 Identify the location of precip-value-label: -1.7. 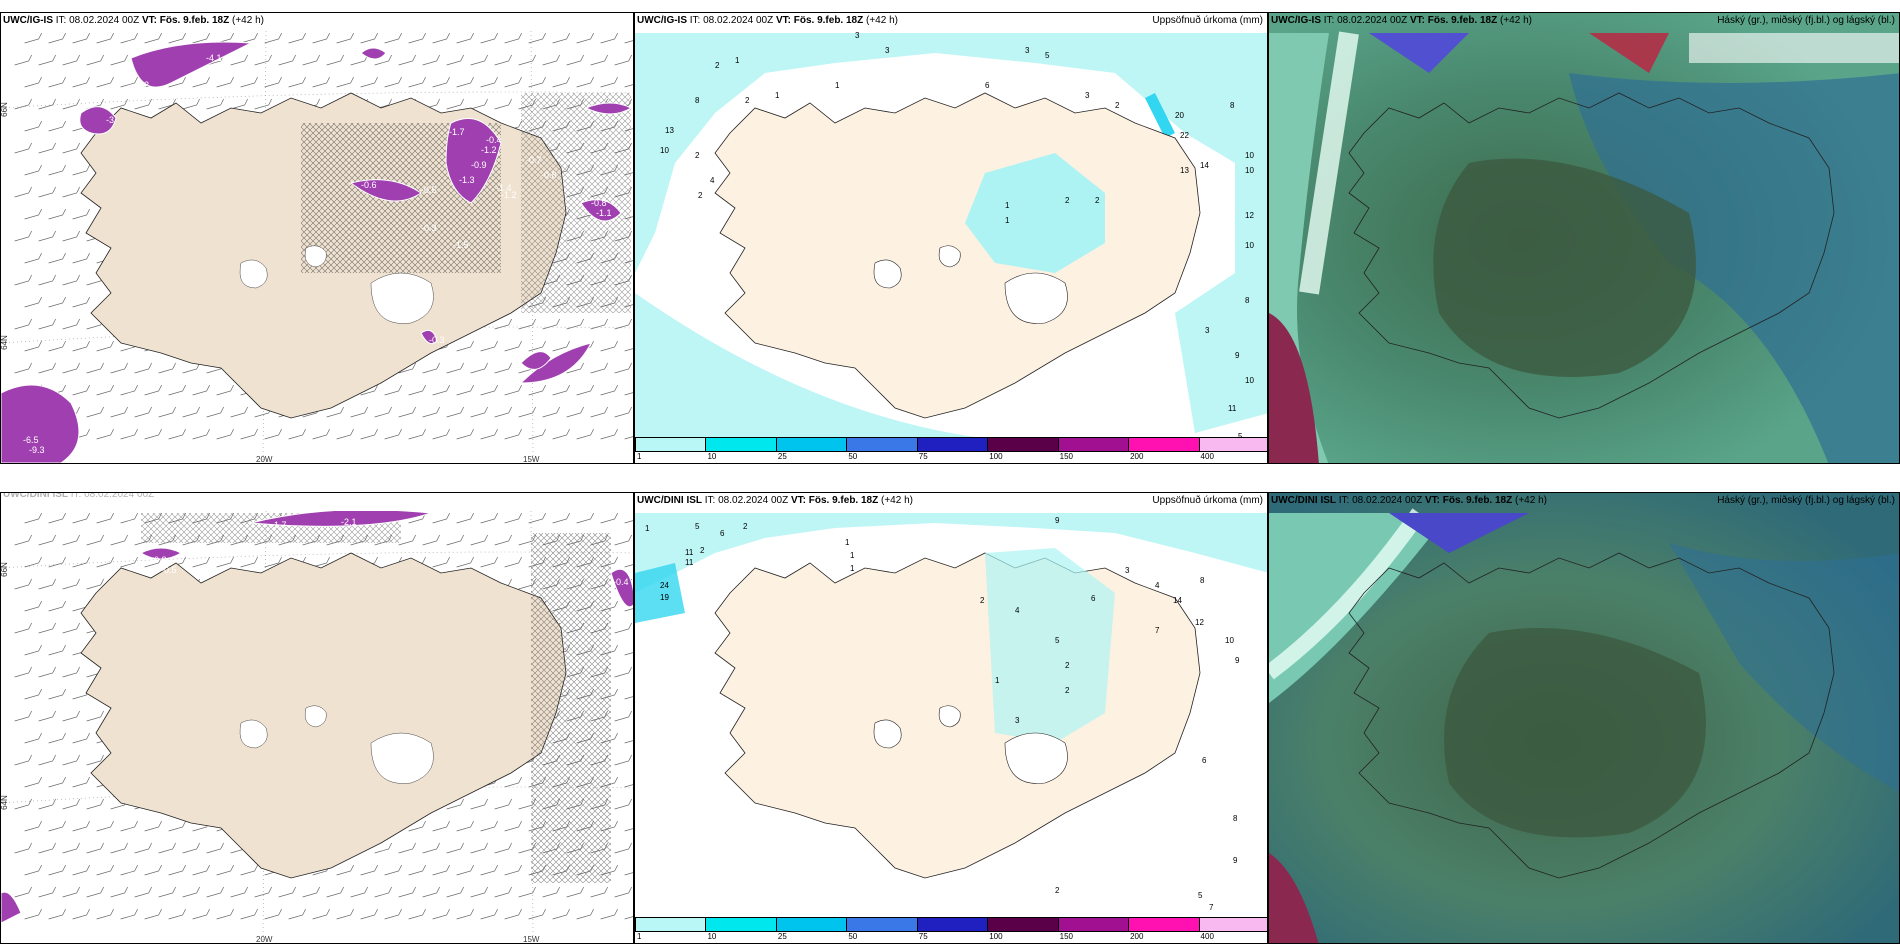
(457, 132).